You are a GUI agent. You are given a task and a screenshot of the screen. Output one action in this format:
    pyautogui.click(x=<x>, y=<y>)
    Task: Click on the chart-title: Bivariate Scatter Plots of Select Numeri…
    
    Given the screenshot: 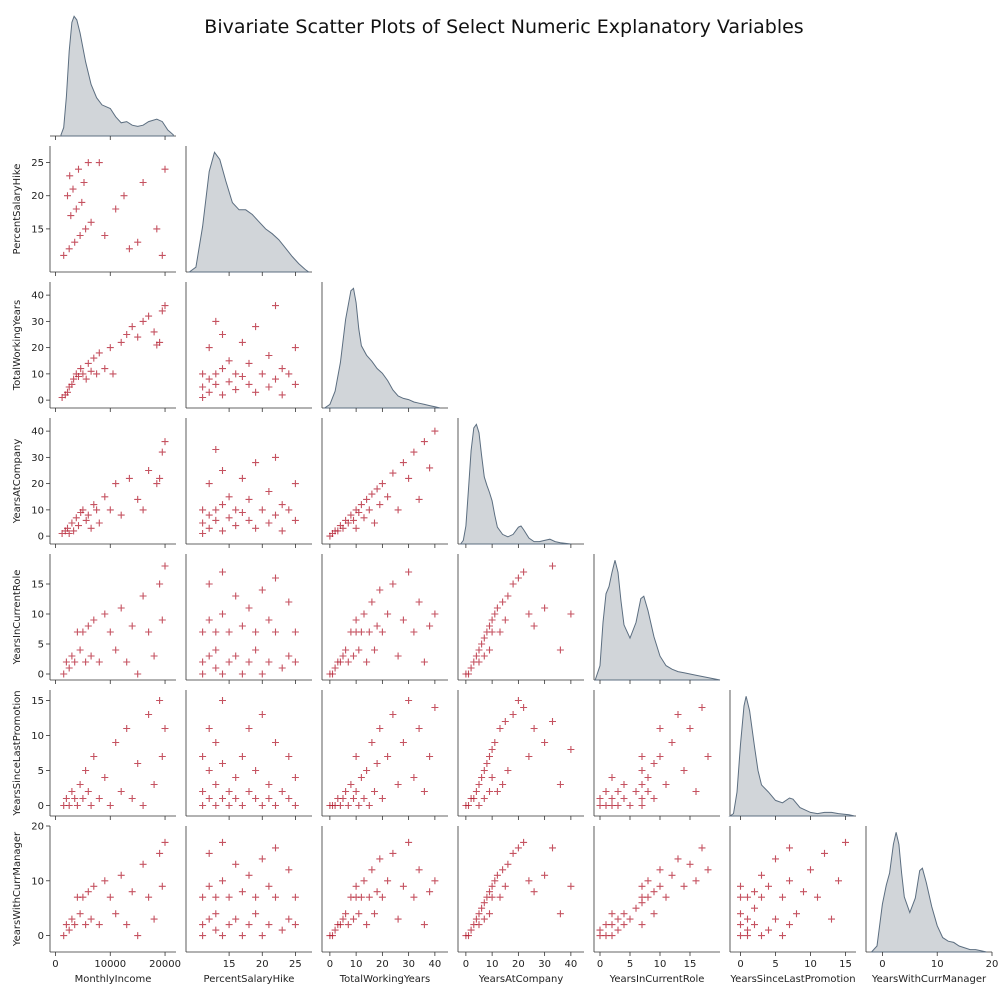 What is the action you would take?
    pyautogui.click(x=504, y=27)
    